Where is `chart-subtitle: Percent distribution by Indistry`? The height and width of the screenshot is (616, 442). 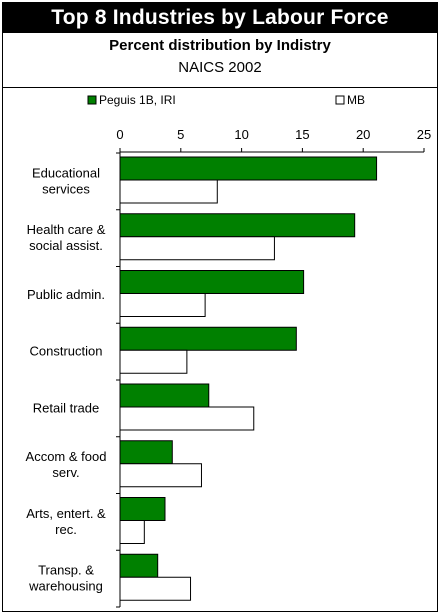
chart-subtitle: Percent distribution by Indistry is located at coordinates (220, 45).